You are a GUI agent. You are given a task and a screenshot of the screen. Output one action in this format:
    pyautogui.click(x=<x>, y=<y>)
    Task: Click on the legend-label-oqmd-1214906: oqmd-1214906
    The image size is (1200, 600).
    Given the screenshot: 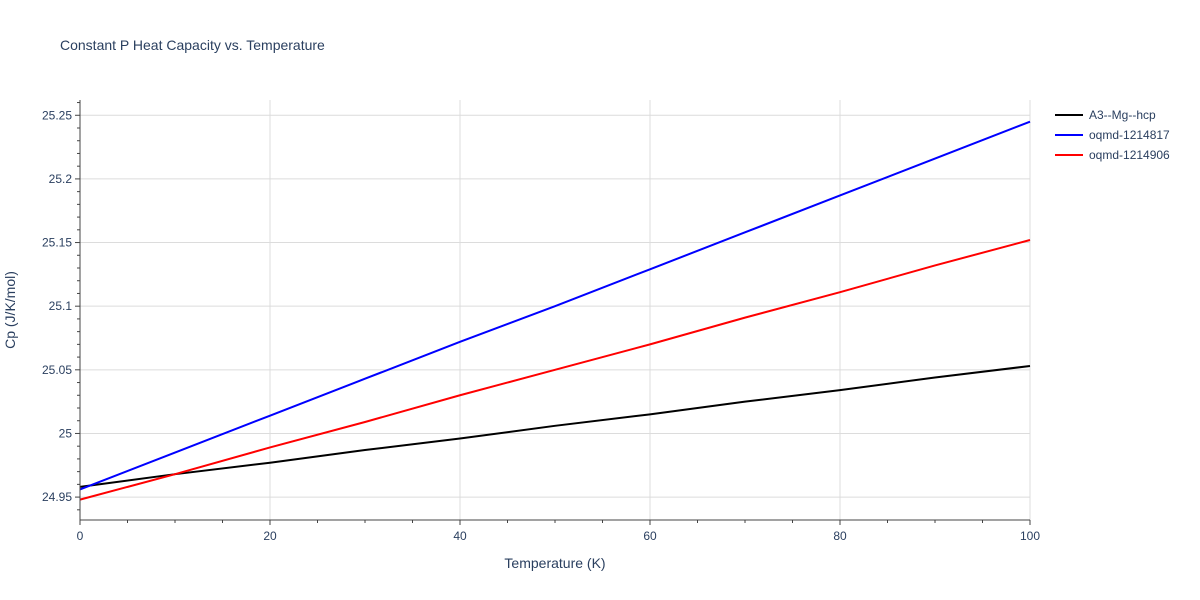 What is the action you would take?
    pyautogui.click(x=1129, y=155)
    